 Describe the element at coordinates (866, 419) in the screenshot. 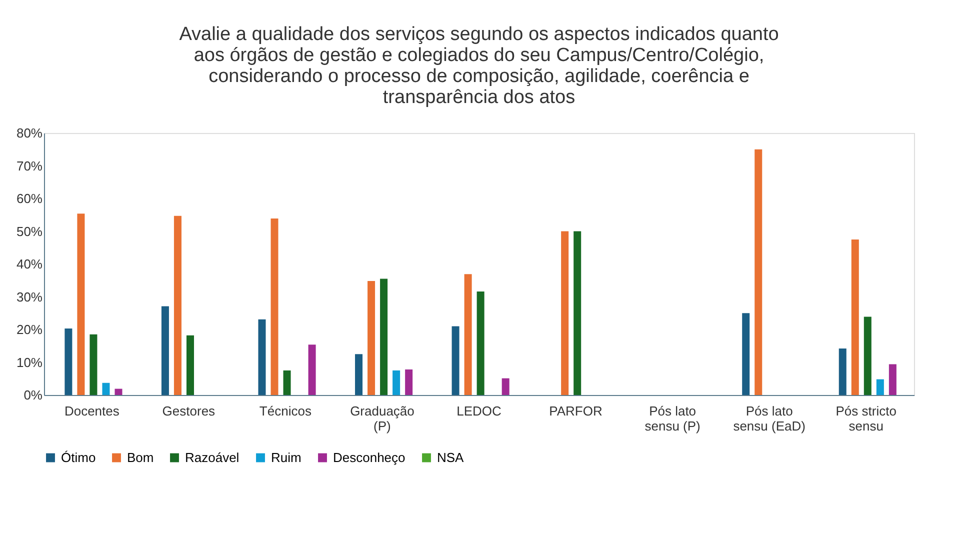

I see `x-tick-label: Pós stricto sensu` at that location.